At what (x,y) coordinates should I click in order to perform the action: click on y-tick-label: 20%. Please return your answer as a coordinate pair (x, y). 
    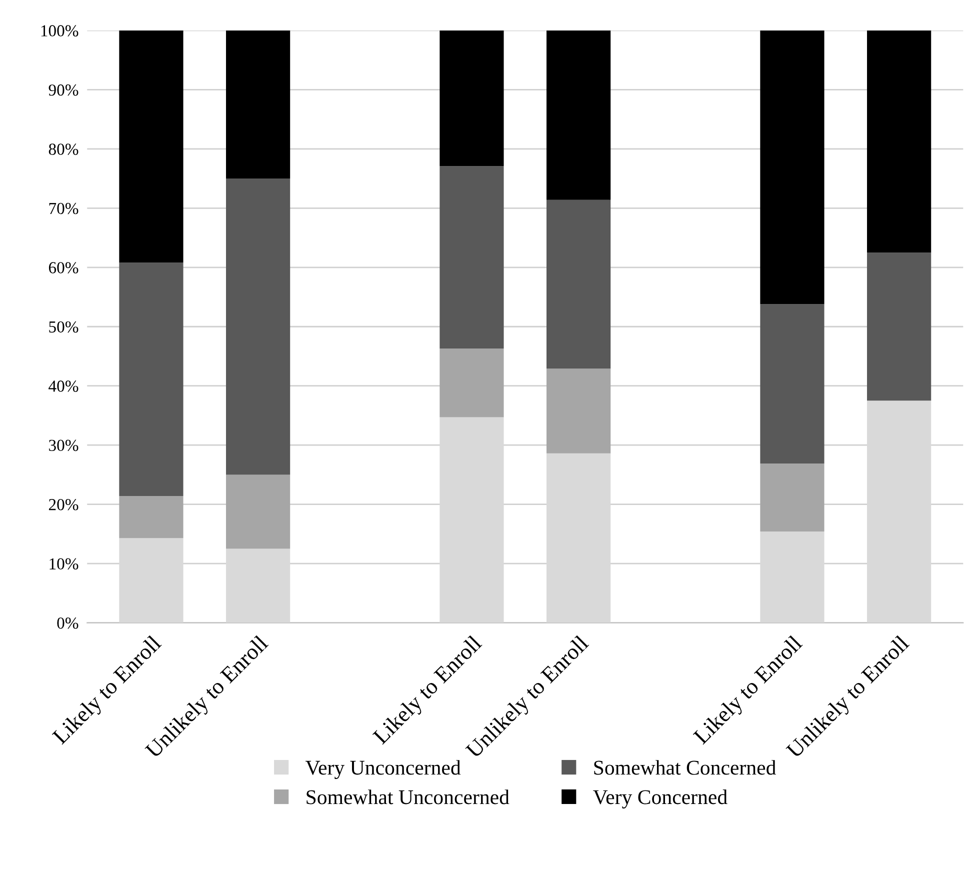
    Looking at the image, I should click on (63, 504).